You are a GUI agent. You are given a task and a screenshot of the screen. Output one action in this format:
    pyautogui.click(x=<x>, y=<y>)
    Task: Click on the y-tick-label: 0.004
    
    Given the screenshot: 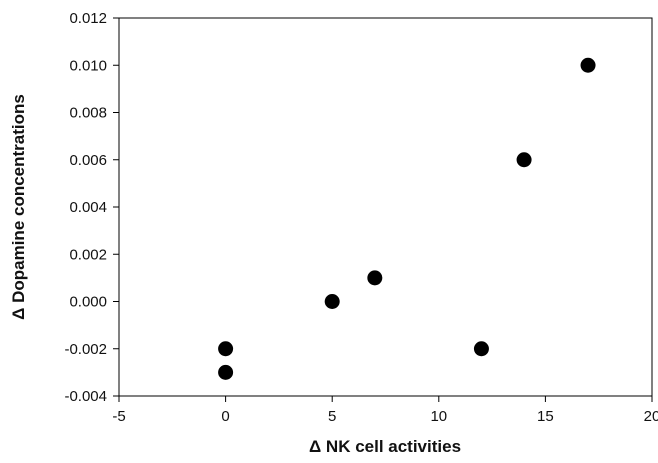 What is the action you would take?
    pyautogui.click(x=88, y=207)
    